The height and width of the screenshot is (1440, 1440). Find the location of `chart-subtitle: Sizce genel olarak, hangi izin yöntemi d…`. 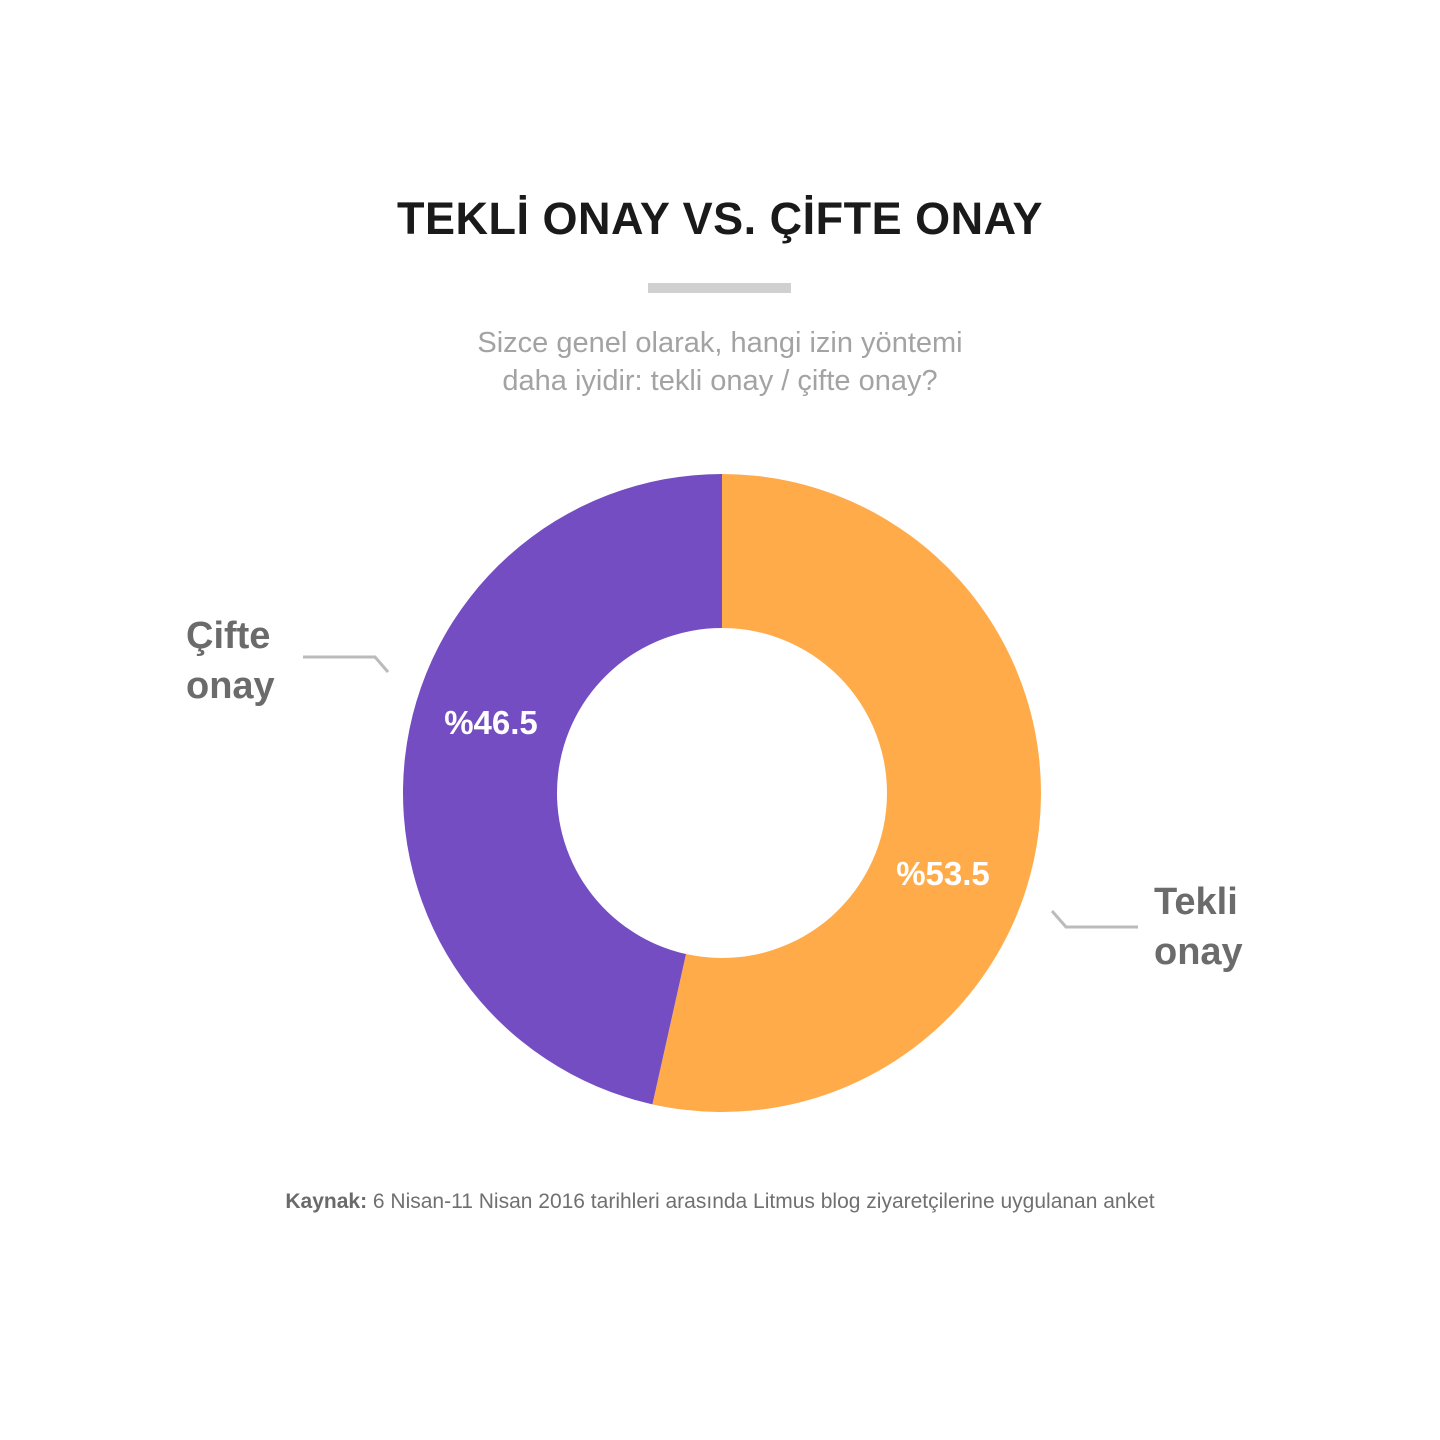

chart-subtitle: Sizce genel olarak, hangi izin yöntemi d… is located at coordinates (720, 362).